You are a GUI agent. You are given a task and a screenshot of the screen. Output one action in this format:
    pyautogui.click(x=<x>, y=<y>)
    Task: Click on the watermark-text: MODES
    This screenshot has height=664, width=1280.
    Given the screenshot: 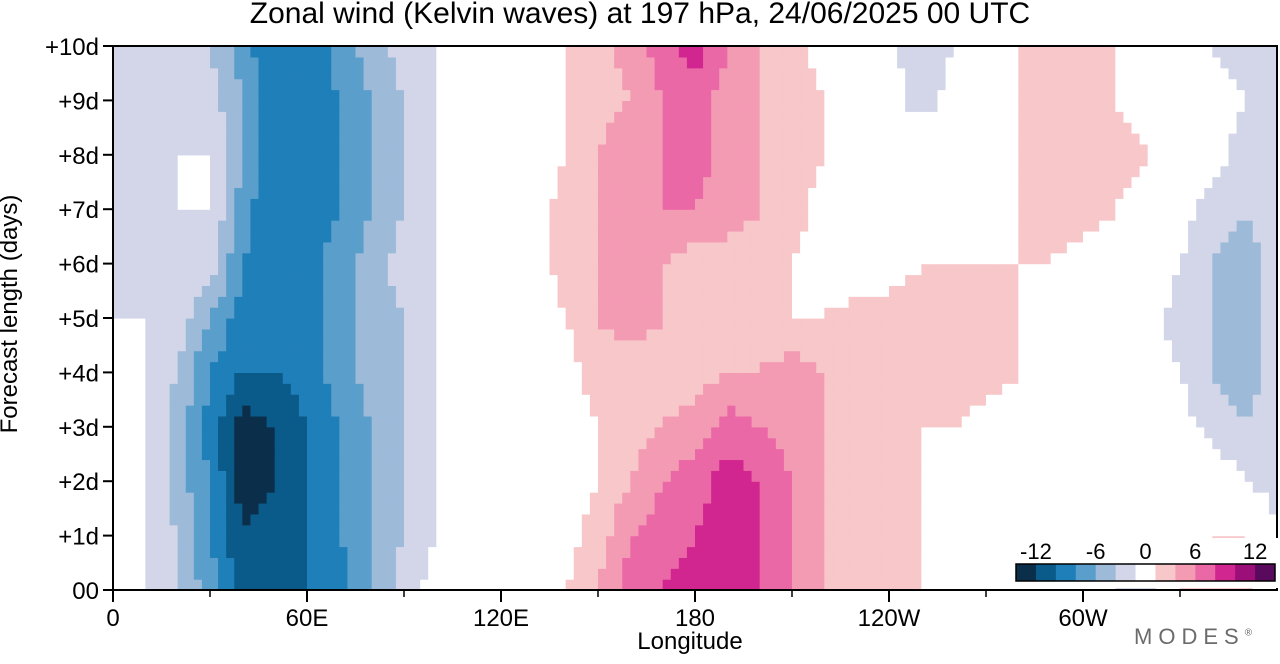 What is the action you would take?
    pyautogui.click(x=1189, y=636)
    